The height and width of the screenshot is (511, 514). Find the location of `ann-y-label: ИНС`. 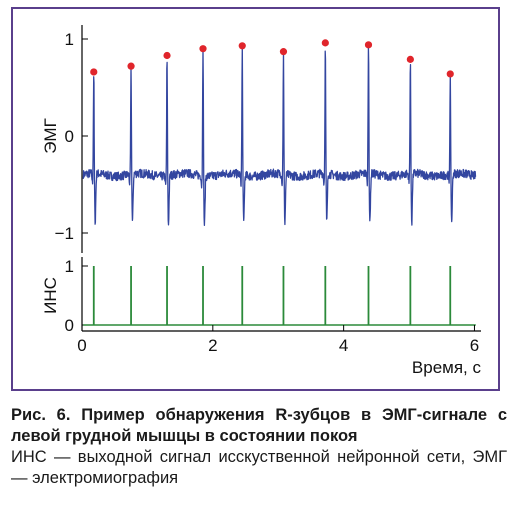

ann-y-label: ИНС is located at coordinates (50, 295).